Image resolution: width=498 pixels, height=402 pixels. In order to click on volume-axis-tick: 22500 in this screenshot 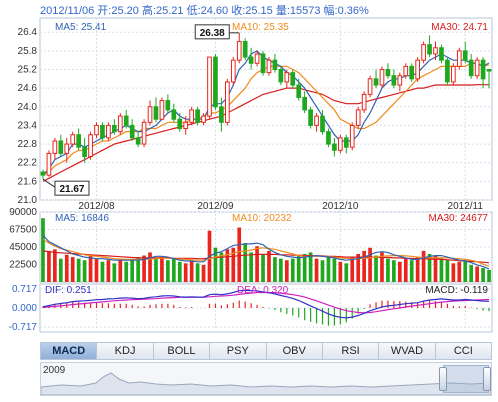, I will do `click(23, 265)`.